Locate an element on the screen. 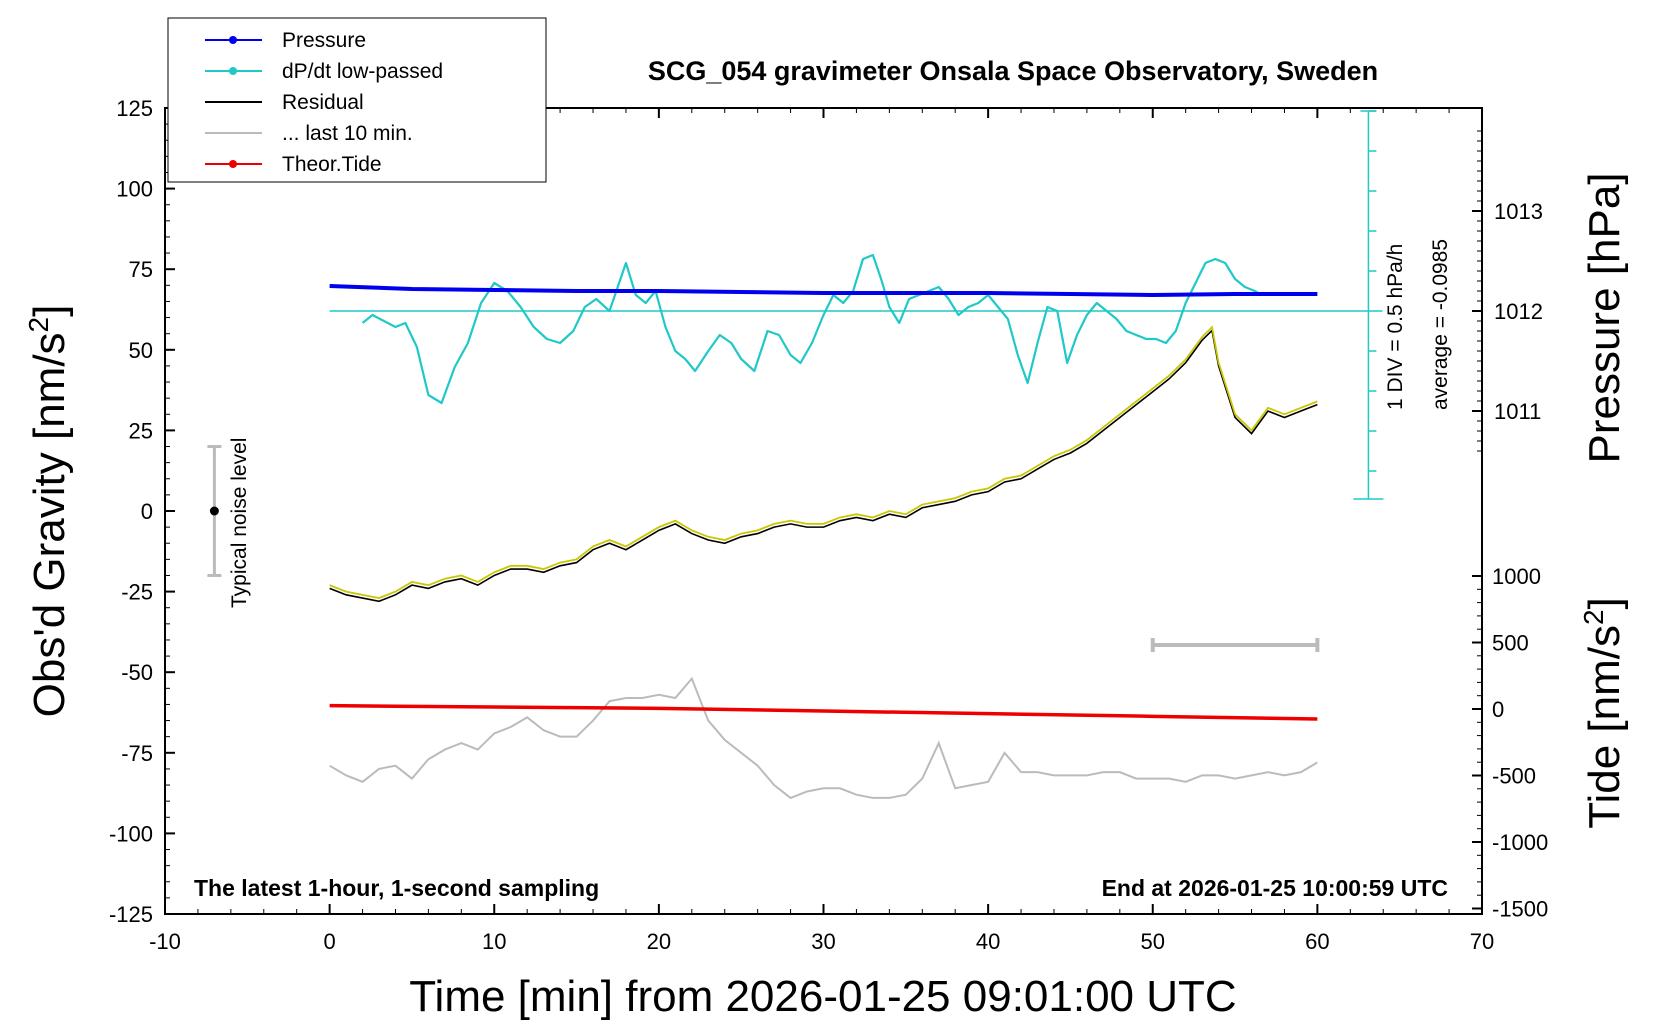 The width and height of the screenshot is (1660, 1020). y-tick-label: 100 is located at coordinates (134, 189).